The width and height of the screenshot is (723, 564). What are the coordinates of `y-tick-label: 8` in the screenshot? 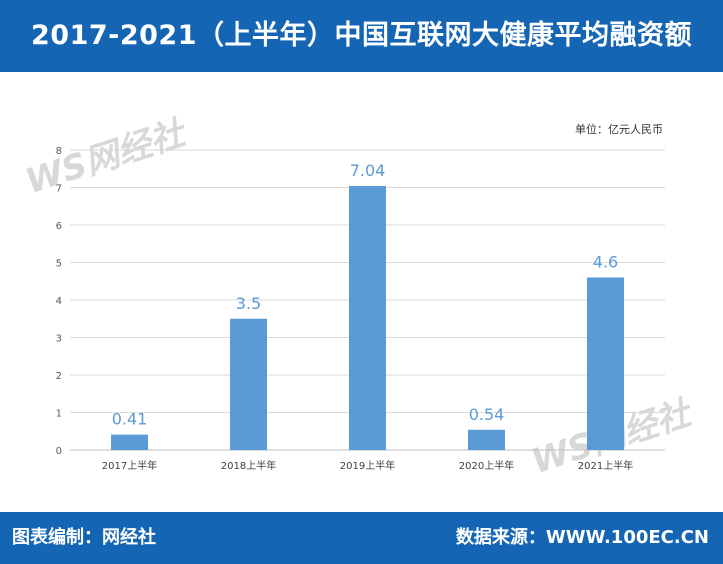 It's located at (59, 151).